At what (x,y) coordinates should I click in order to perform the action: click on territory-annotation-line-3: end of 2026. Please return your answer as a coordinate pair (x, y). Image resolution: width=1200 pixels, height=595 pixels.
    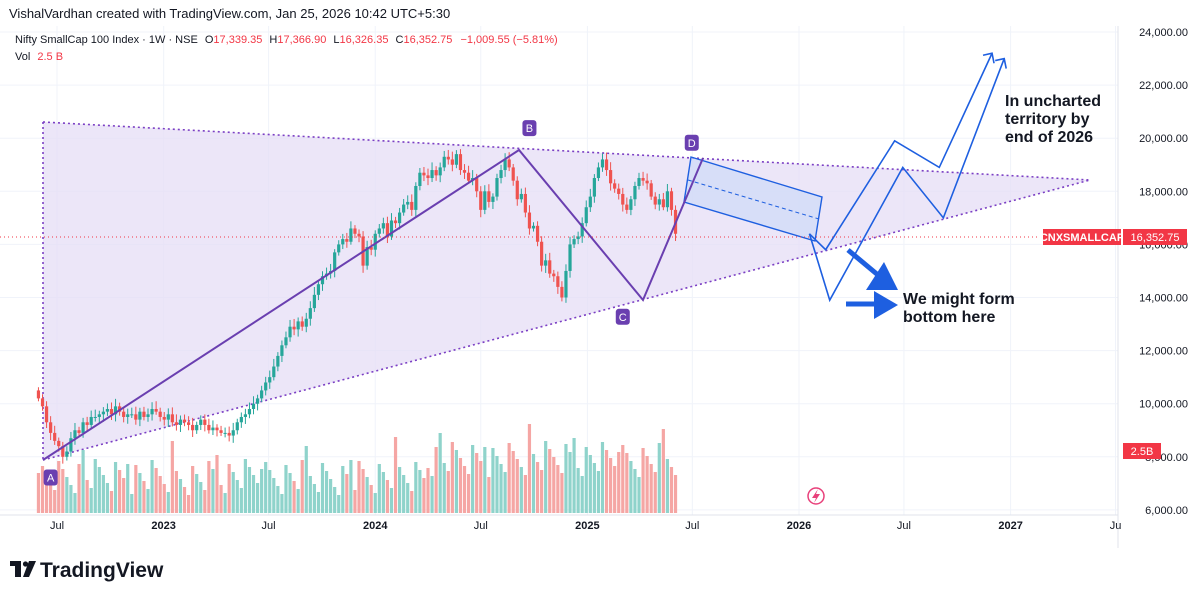
    Looking at the image, I should click on (1049, 137).